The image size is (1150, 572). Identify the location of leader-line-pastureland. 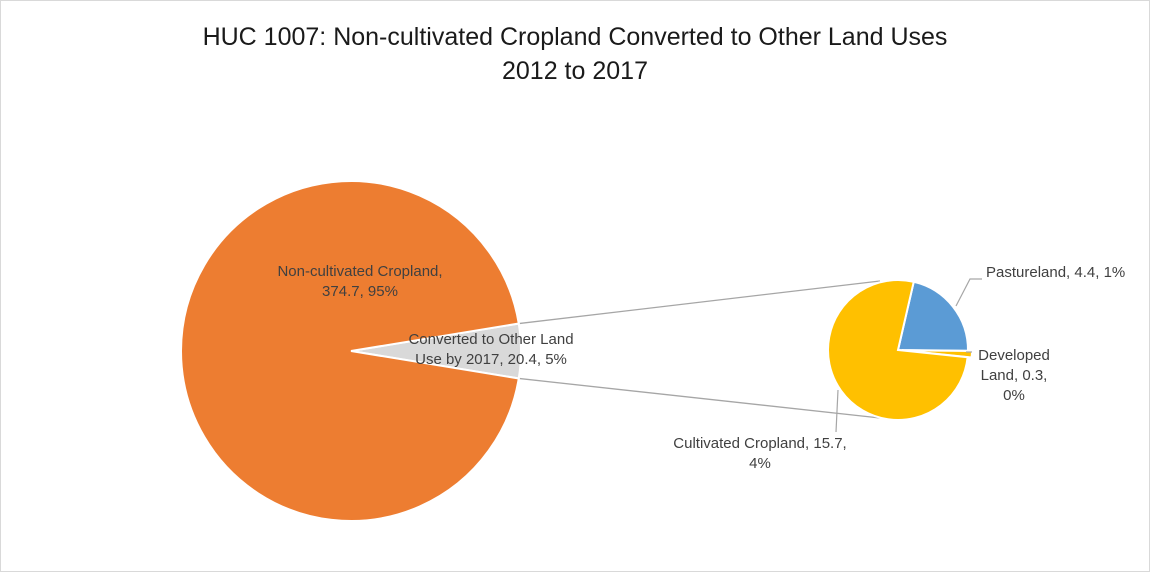
(968, 292).